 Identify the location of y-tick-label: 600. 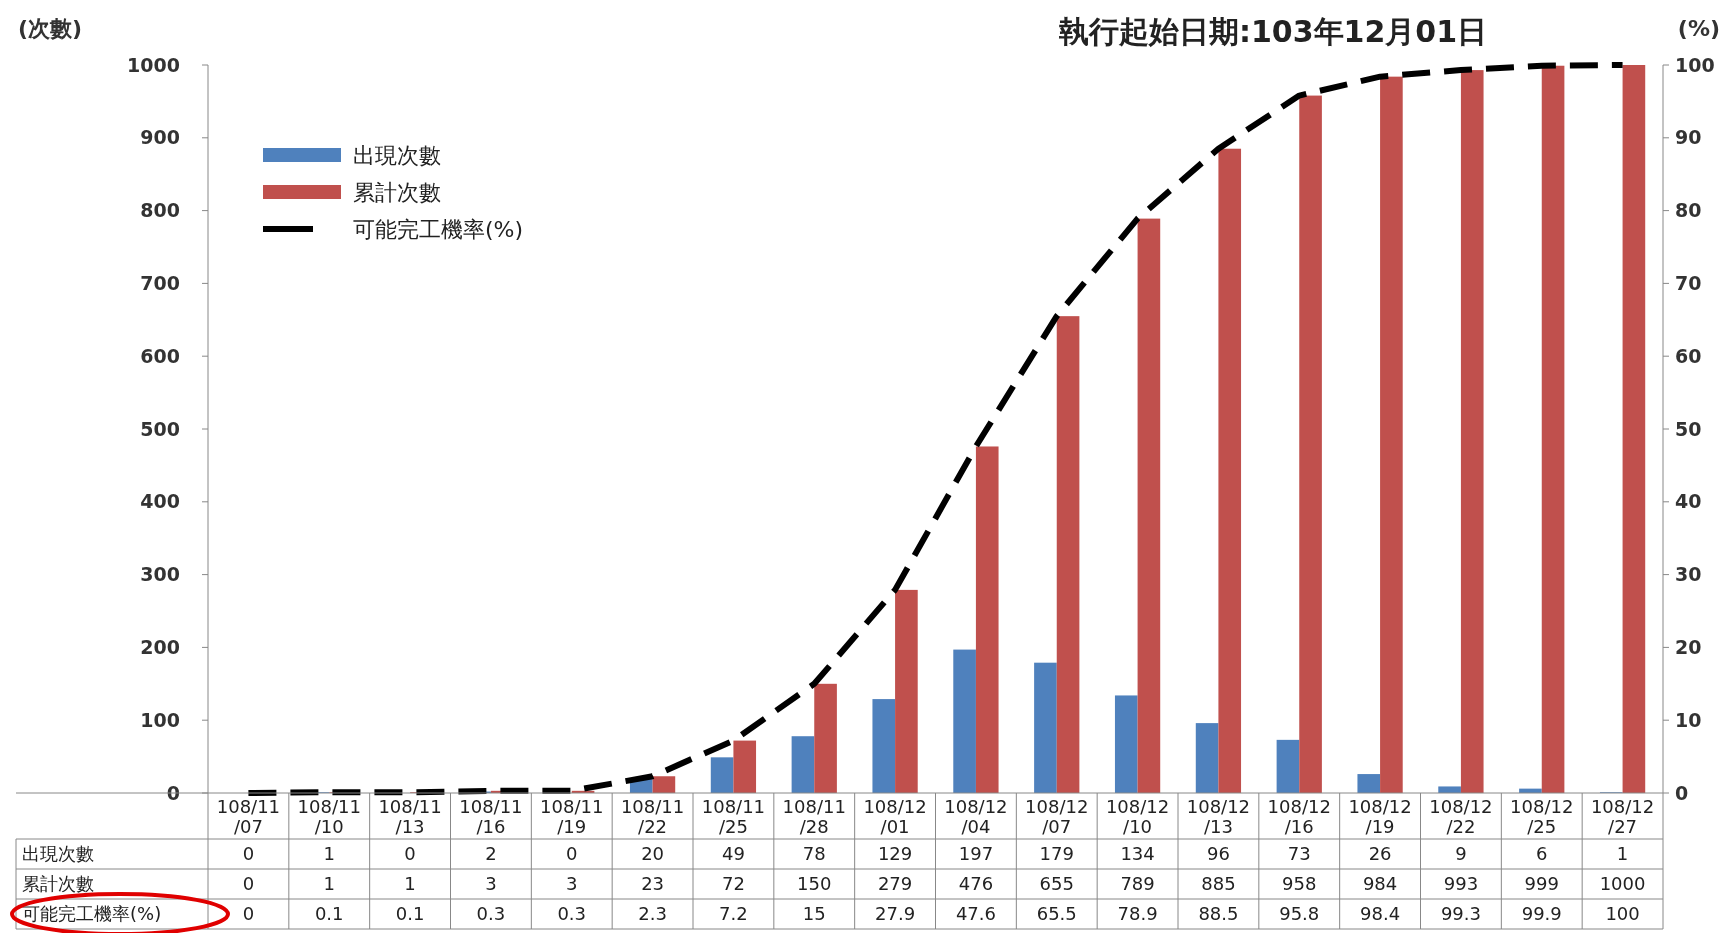
(160, 355).